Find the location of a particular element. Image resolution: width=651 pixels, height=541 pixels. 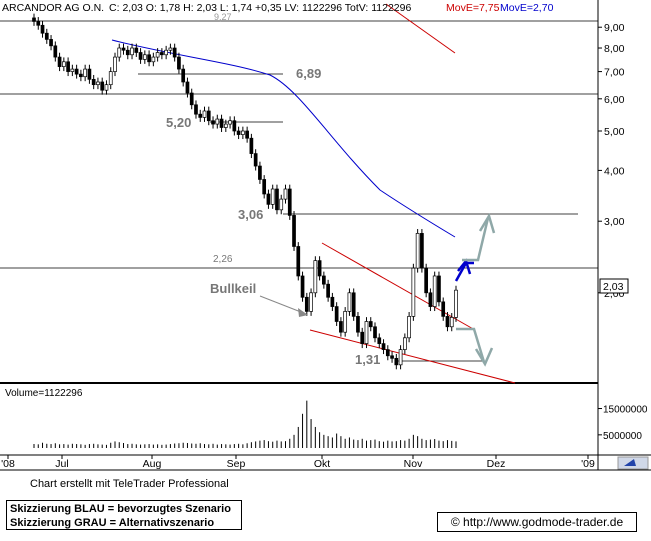

x-tick-label: Sep is located at coordinates (236, 464).